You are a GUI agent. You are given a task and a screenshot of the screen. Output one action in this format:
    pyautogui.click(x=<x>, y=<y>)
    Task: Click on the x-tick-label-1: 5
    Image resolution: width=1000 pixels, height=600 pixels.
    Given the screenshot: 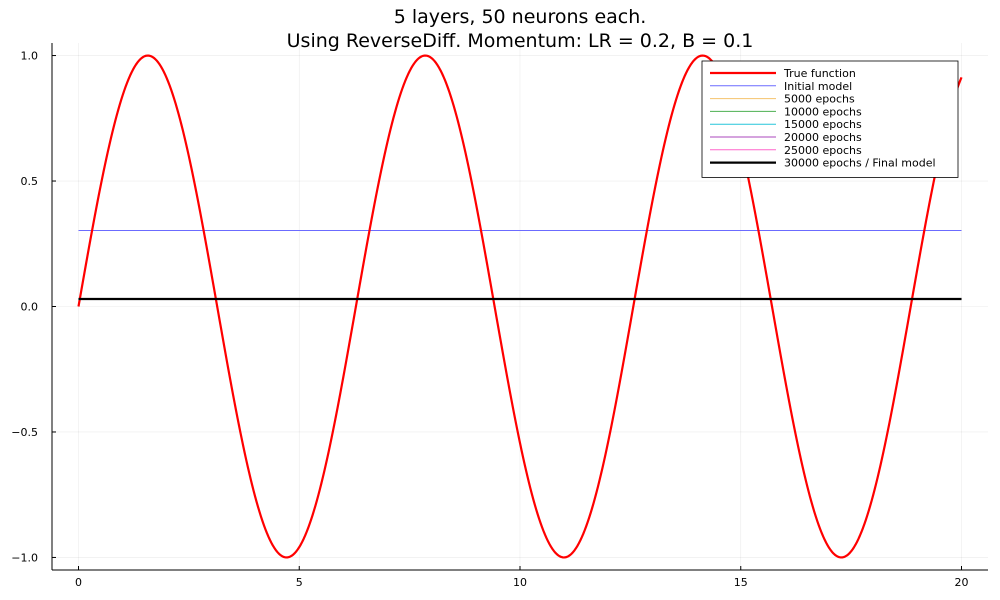 What is the action you would take?
    pyautogui.click(x=299, y=582)
    